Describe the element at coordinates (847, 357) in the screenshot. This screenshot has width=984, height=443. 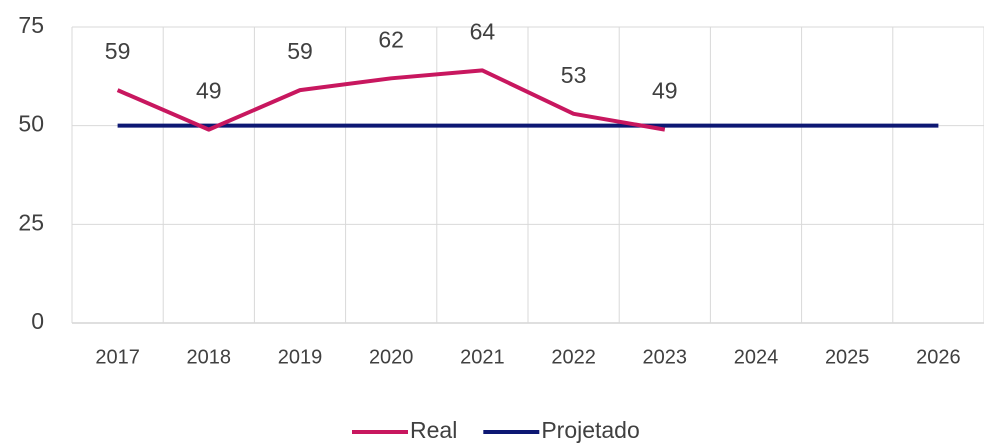
I see `x-tick-label: 2025` at that location.